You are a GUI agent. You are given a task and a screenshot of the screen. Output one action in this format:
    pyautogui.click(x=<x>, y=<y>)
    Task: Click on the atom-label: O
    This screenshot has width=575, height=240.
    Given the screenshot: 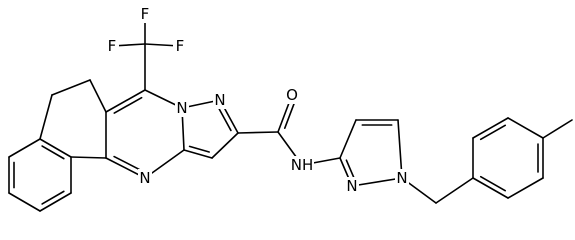 What is the action you would take?
    pyautogui.click(x=292, y=95)
    